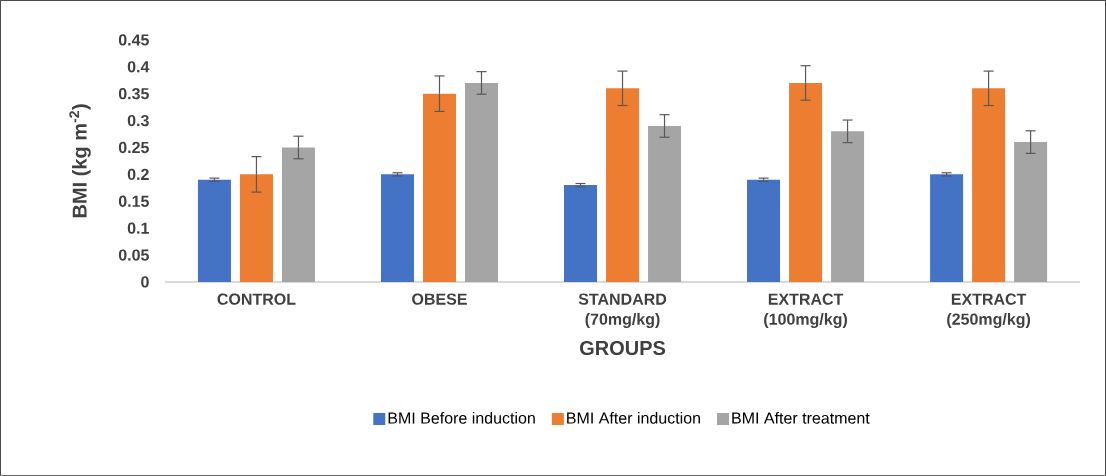 This screenshot has height=476, width=1106. Describe the element at coordinates (461, 418) in the screenshot. I see `legend-label: BMI Before induction` at that location.